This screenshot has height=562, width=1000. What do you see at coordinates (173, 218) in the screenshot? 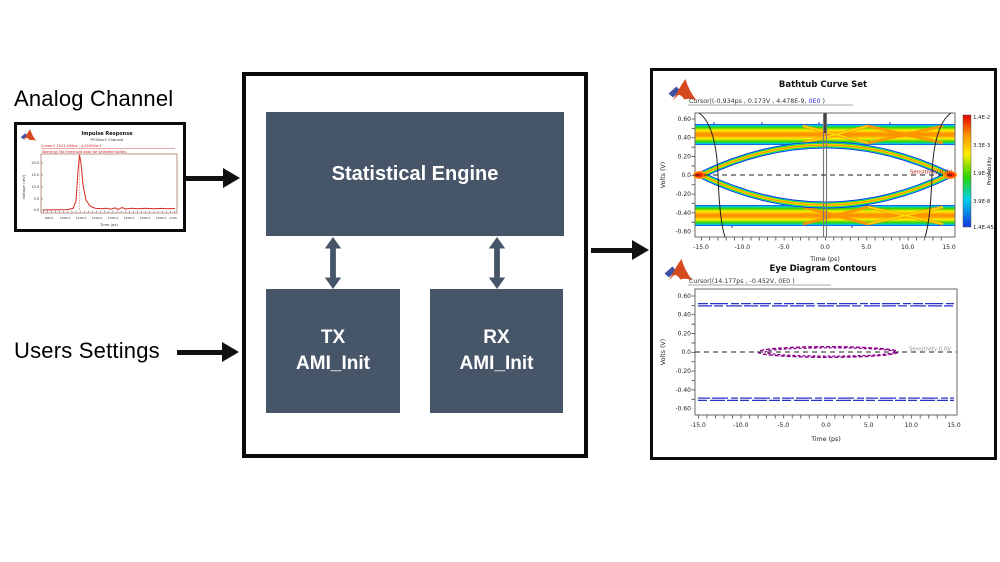
I see `x-tick-label: 1700` at bounding box center [173, 218].